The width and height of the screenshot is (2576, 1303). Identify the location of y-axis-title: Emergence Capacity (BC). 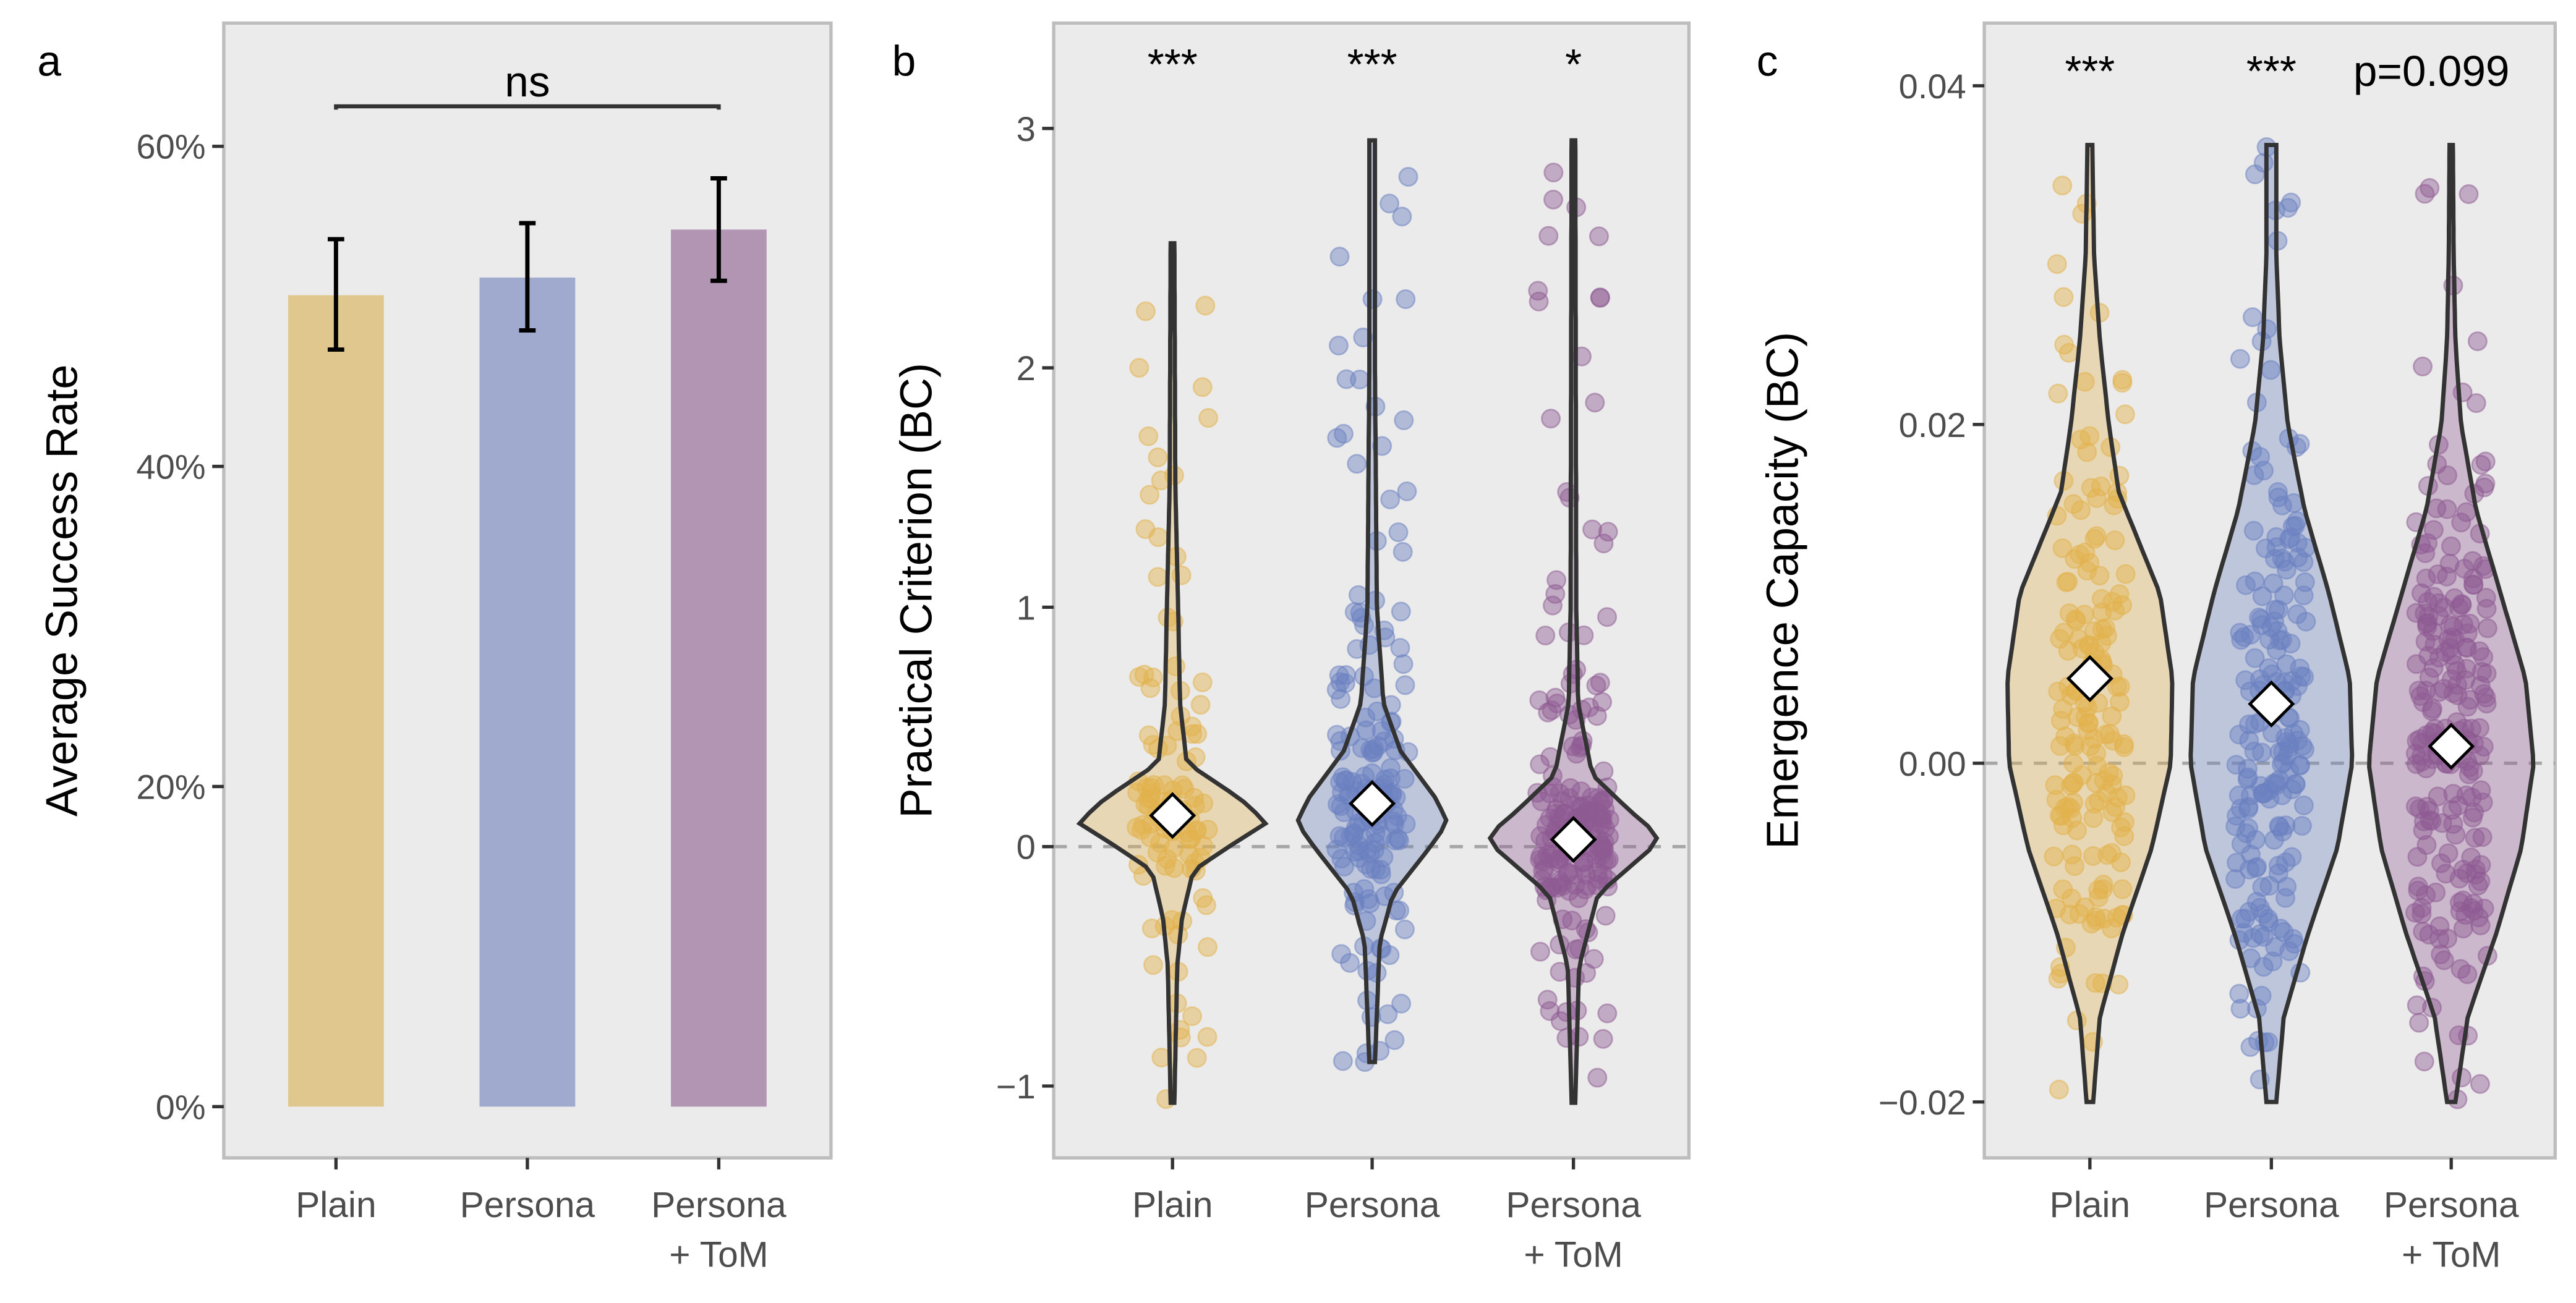
(1783, 590).